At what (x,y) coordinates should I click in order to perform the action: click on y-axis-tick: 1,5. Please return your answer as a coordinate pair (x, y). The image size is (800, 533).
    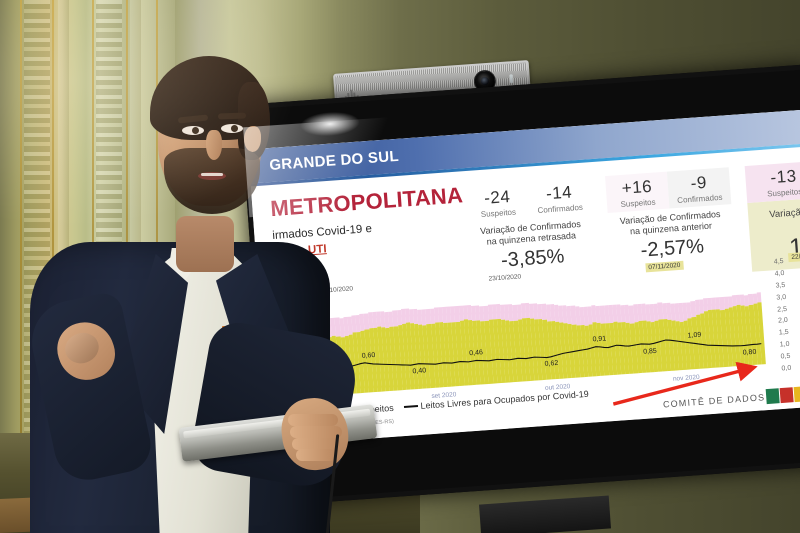
    Looking at the image, I should click on (783, 333).